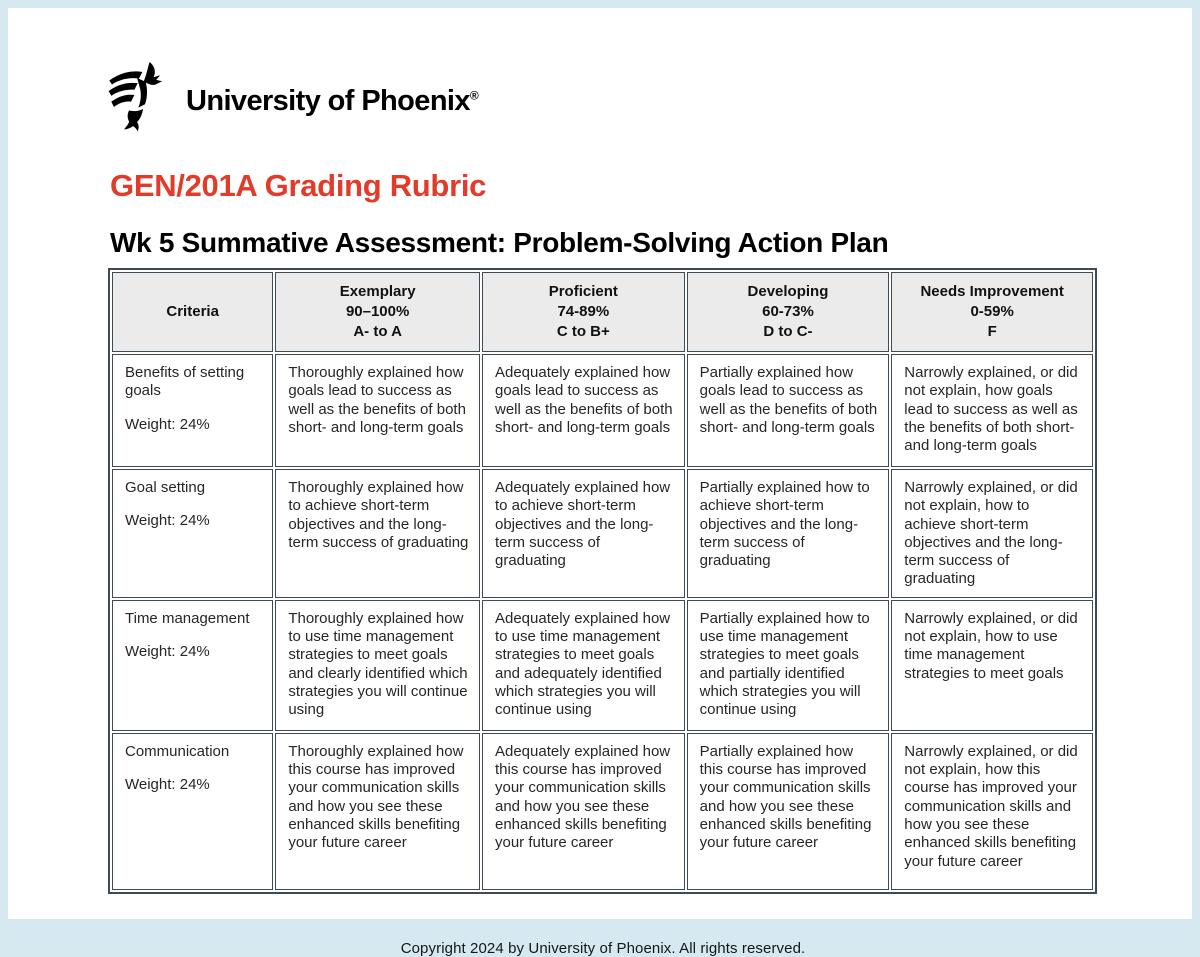 The image size is (1200, 957). I want to click on criterion-name: Communication, so click(177, 751).